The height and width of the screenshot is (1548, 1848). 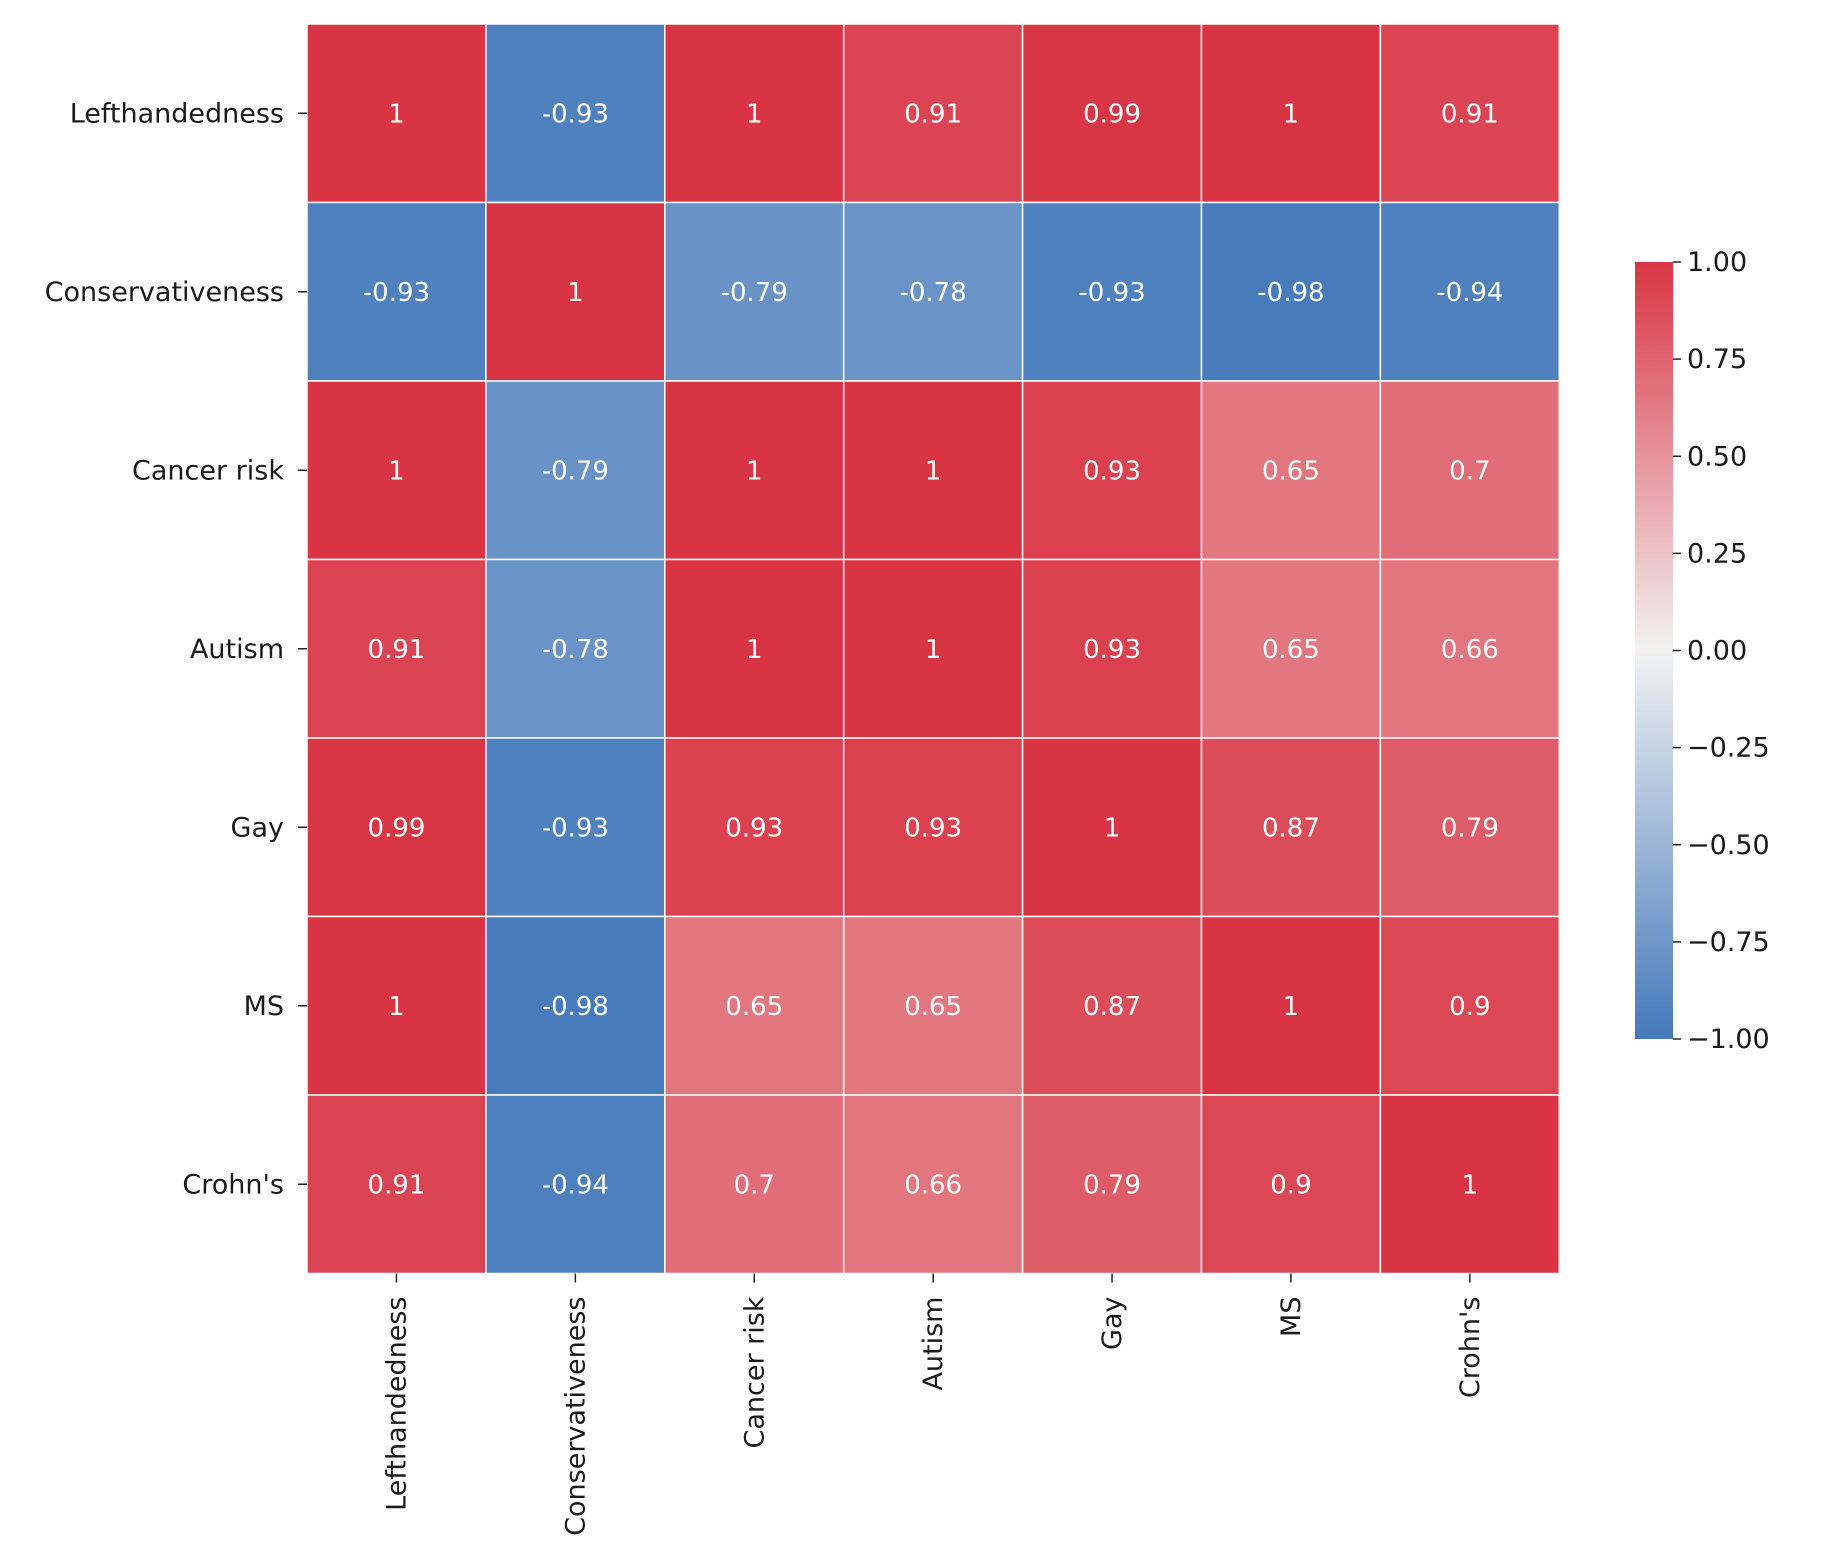 What do you see at coordinates (1717, 651) in the screenshot?
I see `colorbar-tick-label: 0.00` at bounding box center [1717, 651].